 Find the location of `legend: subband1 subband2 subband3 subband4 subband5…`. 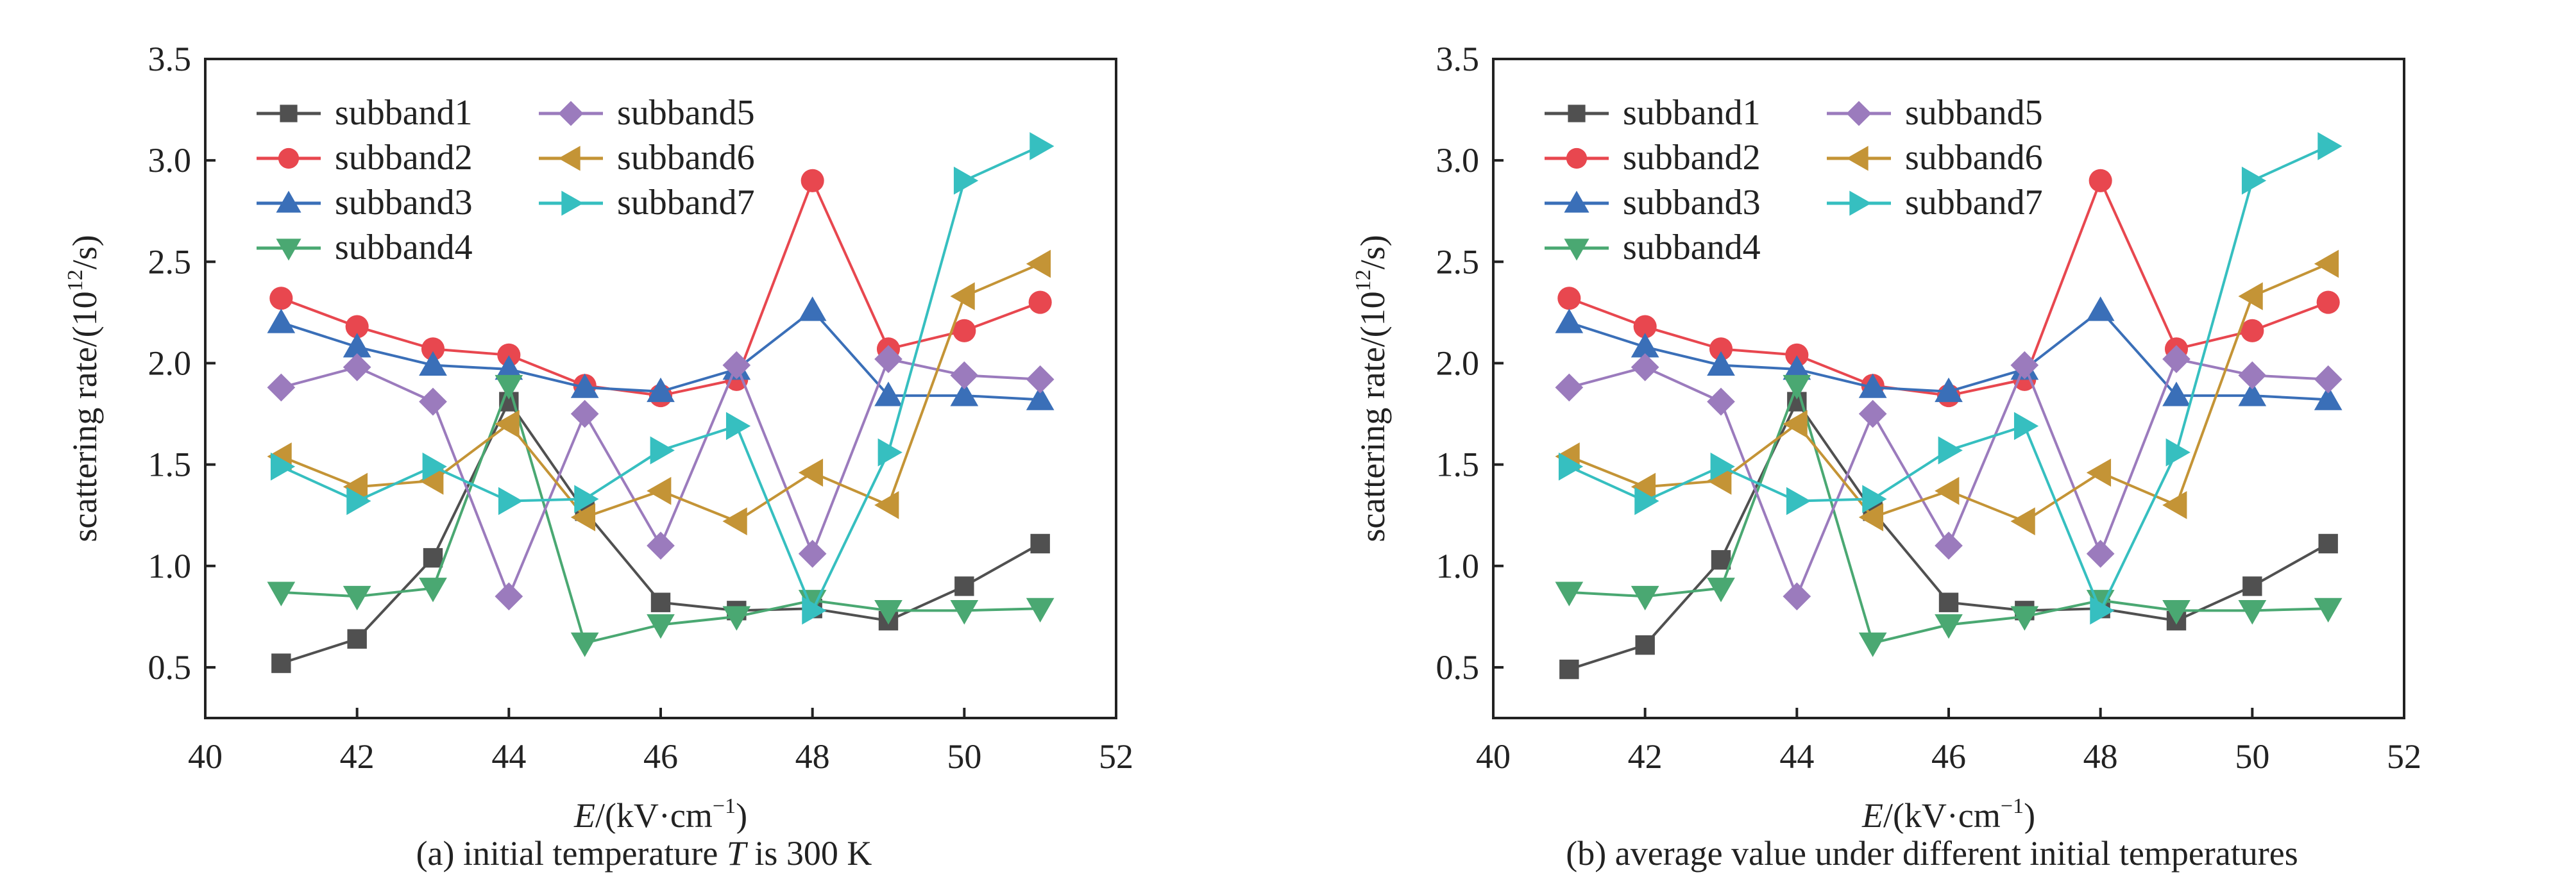

legend: subband1 subband2 subband3 subband4 subband5… is located at coordinates (506, 180).